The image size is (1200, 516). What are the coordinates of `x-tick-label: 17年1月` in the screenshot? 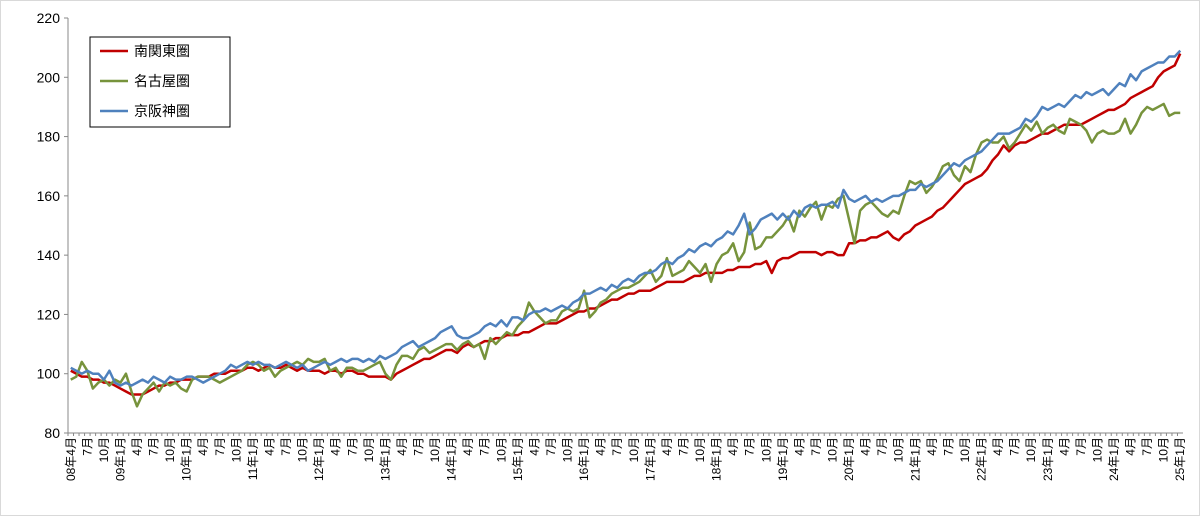 It's located at (650, 459).